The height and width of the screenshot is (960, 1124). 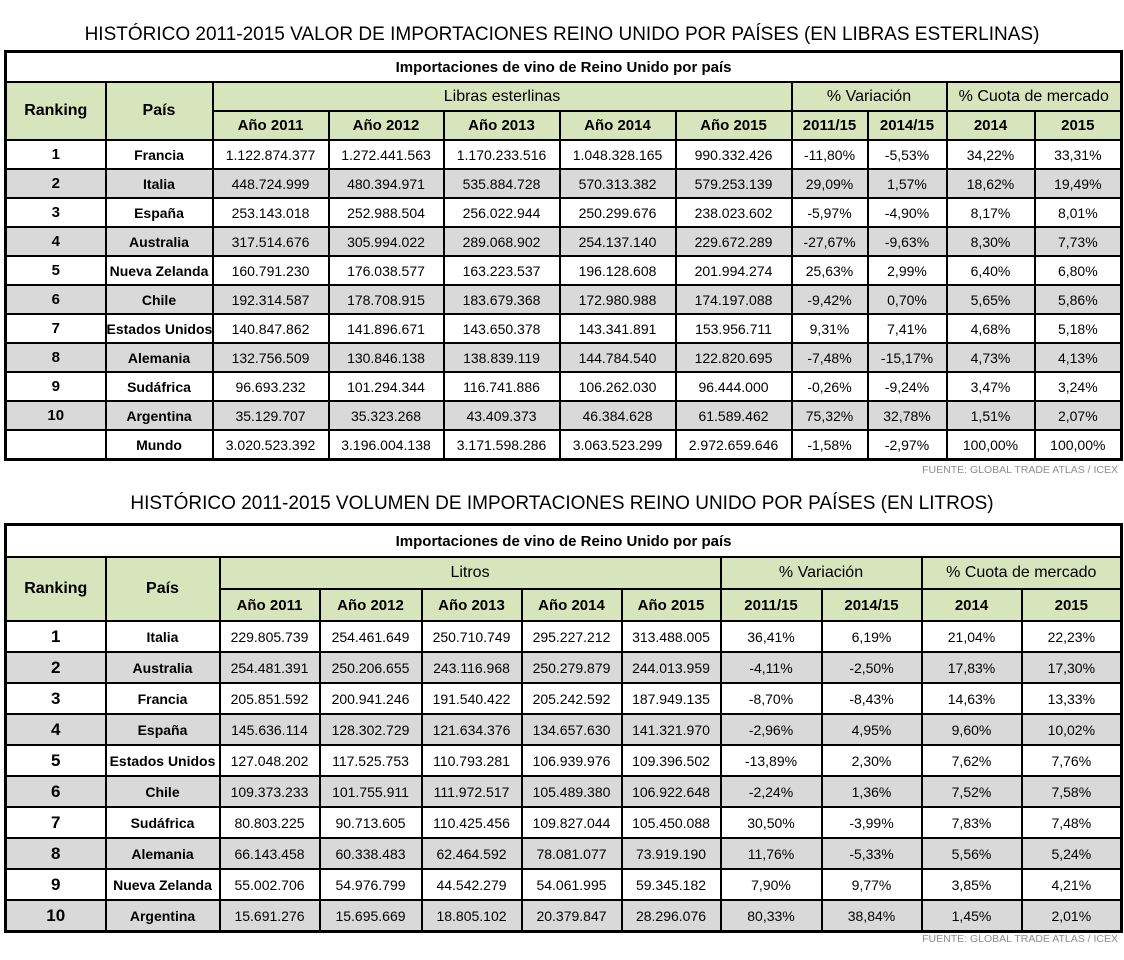 I want to click on rank-cell: 3, so click(x=55, y=212).